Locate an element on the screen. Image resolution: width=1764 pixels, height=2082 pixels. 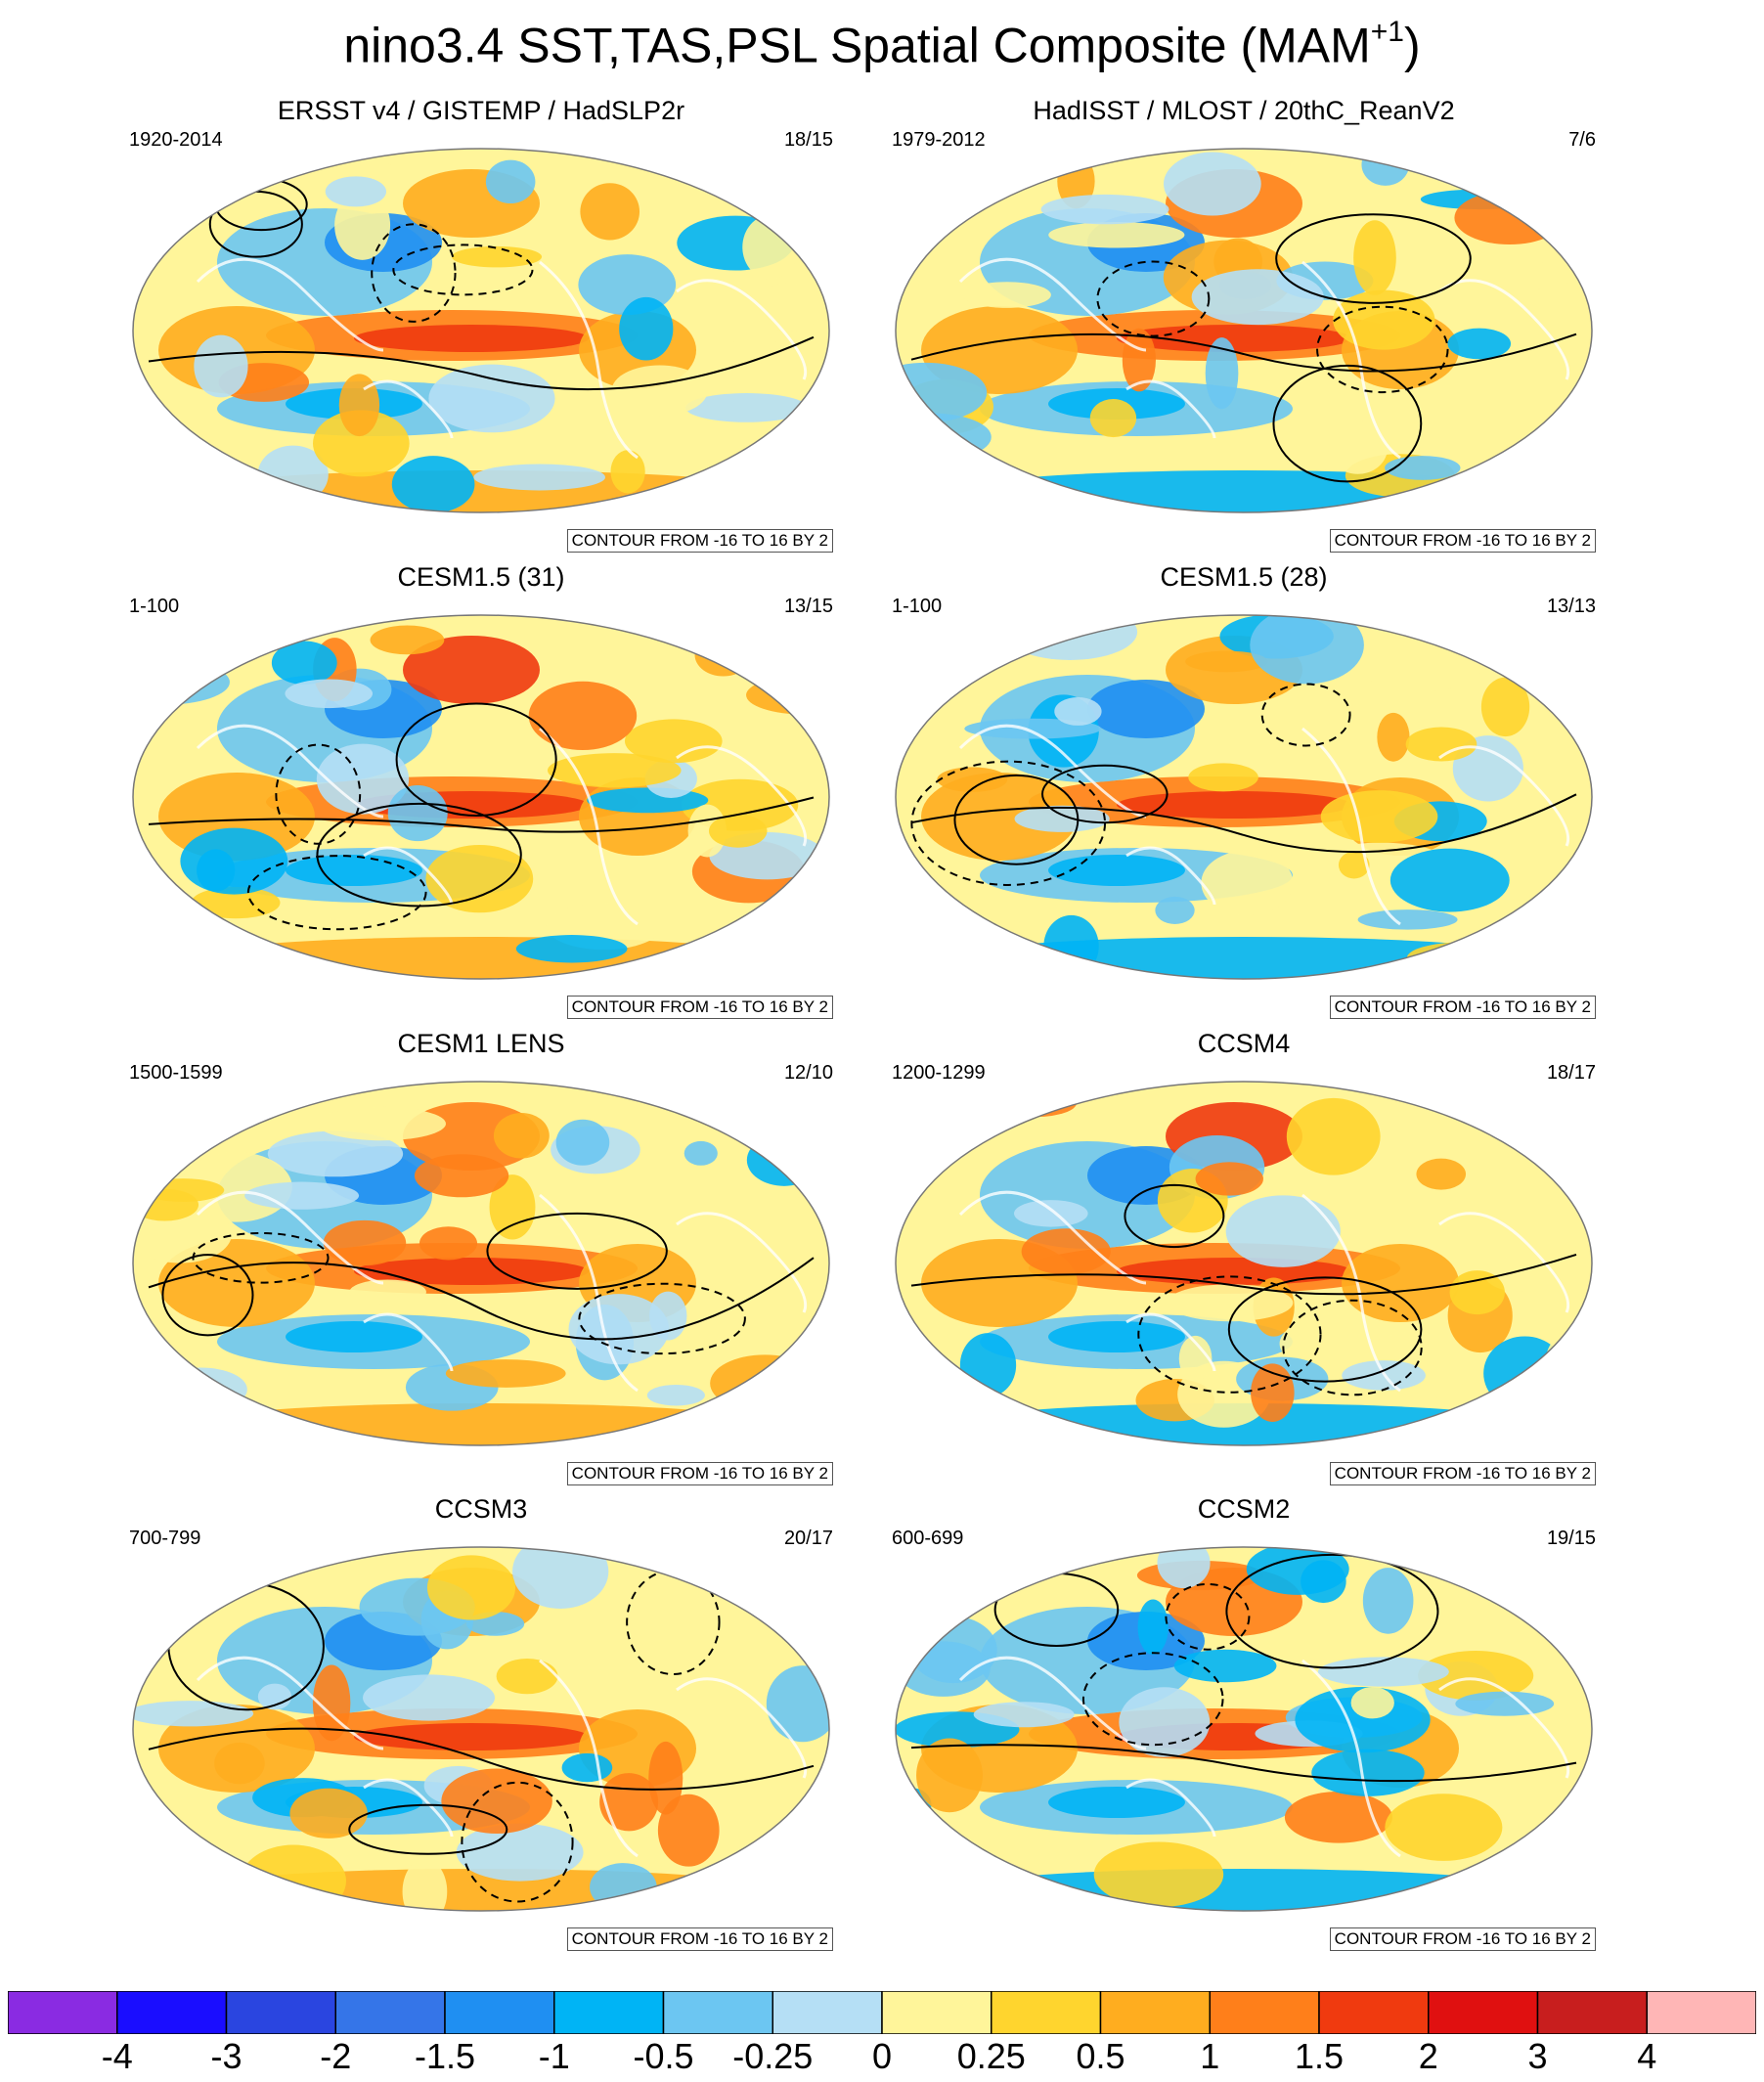
panel-title: CCSM2 is located at coordinates (1244, 1509).